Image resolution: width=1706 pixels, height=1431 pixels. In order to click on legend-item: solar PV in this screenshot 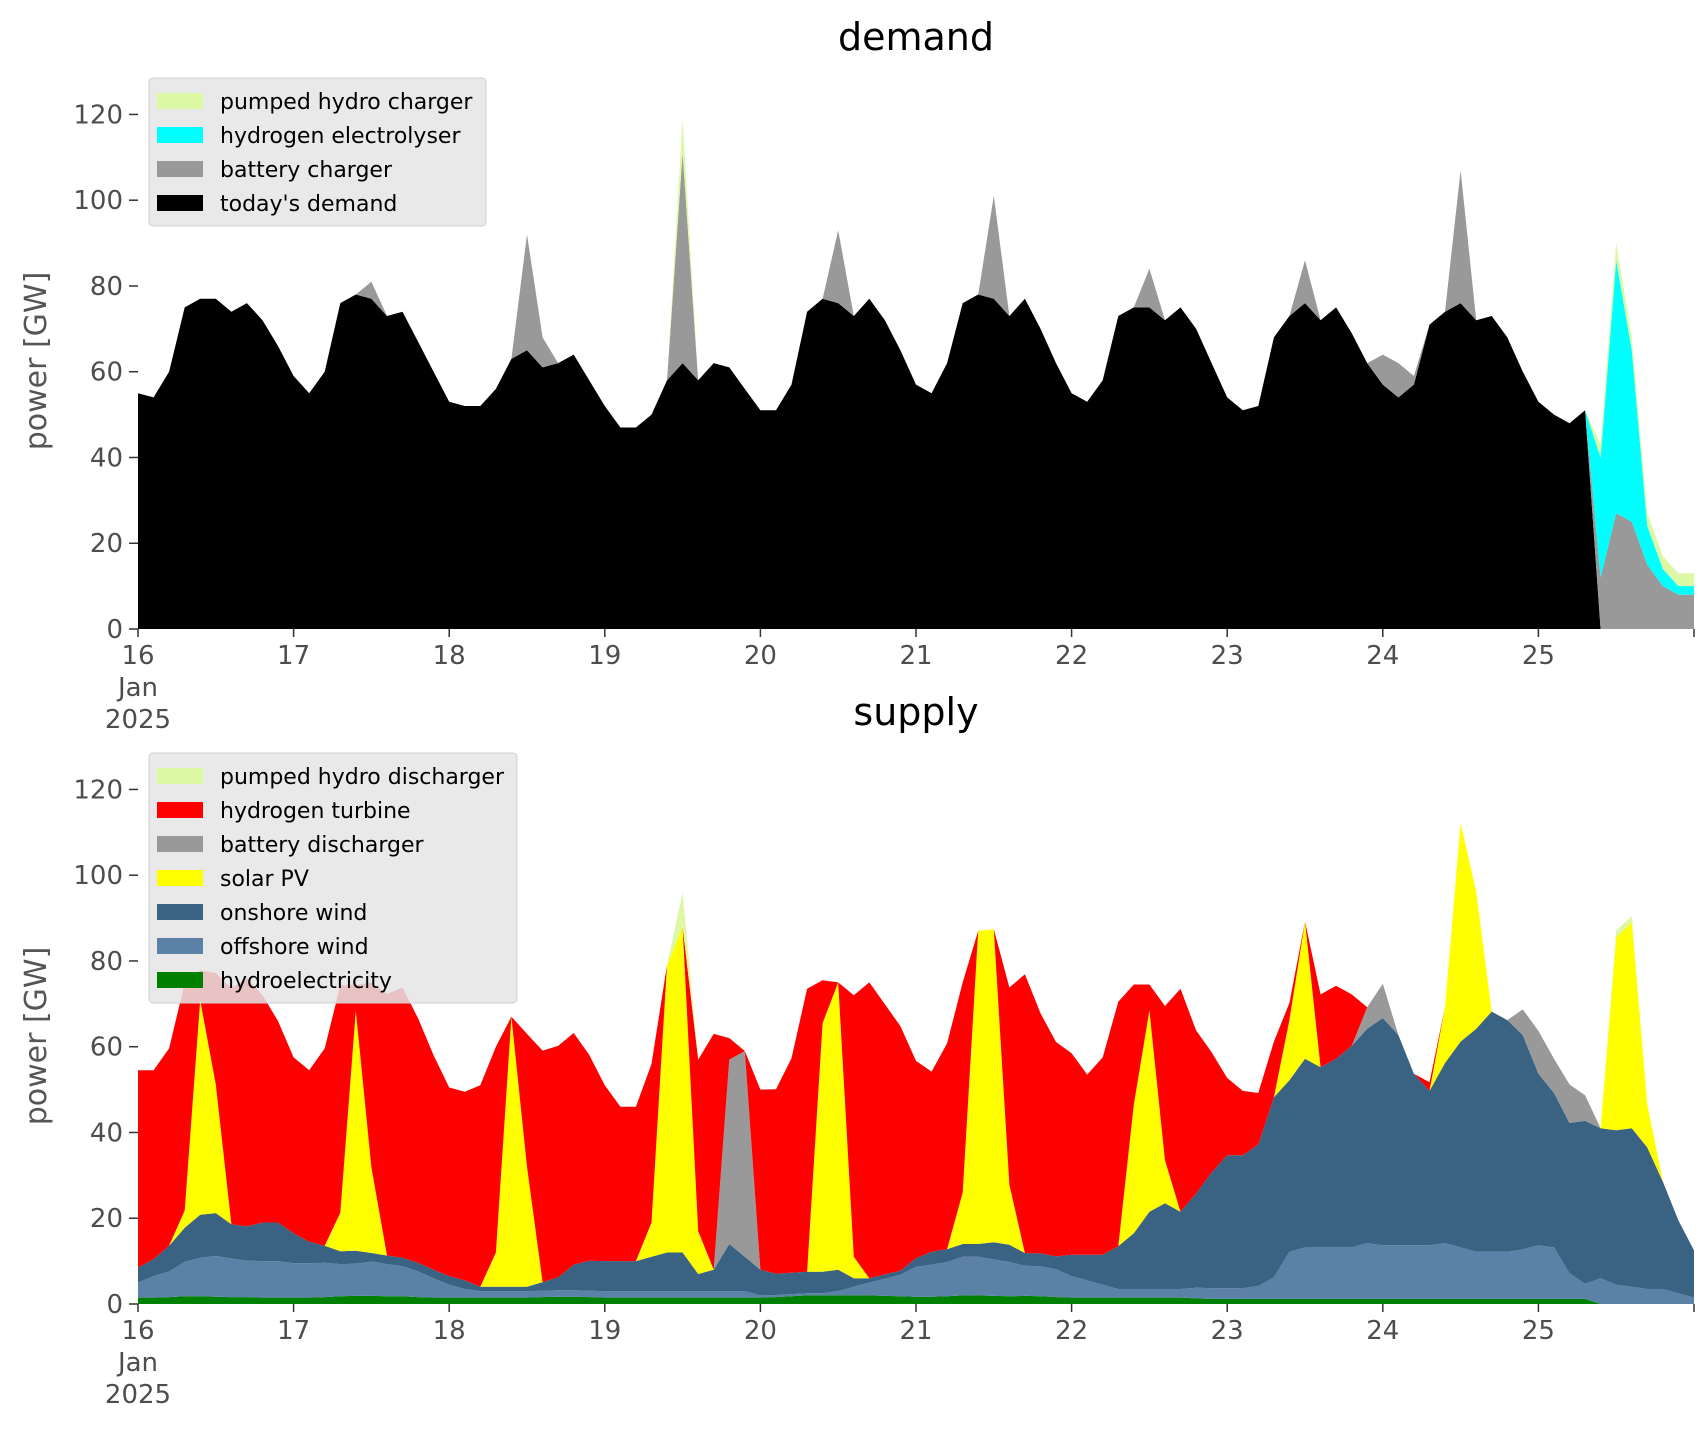, I will do `click(233, 879)`.